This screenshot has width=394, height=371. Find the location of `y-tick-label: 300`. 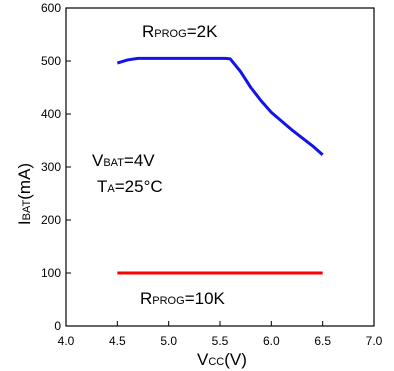

y-tick-label: 300 is located at coordinates (51, 167).